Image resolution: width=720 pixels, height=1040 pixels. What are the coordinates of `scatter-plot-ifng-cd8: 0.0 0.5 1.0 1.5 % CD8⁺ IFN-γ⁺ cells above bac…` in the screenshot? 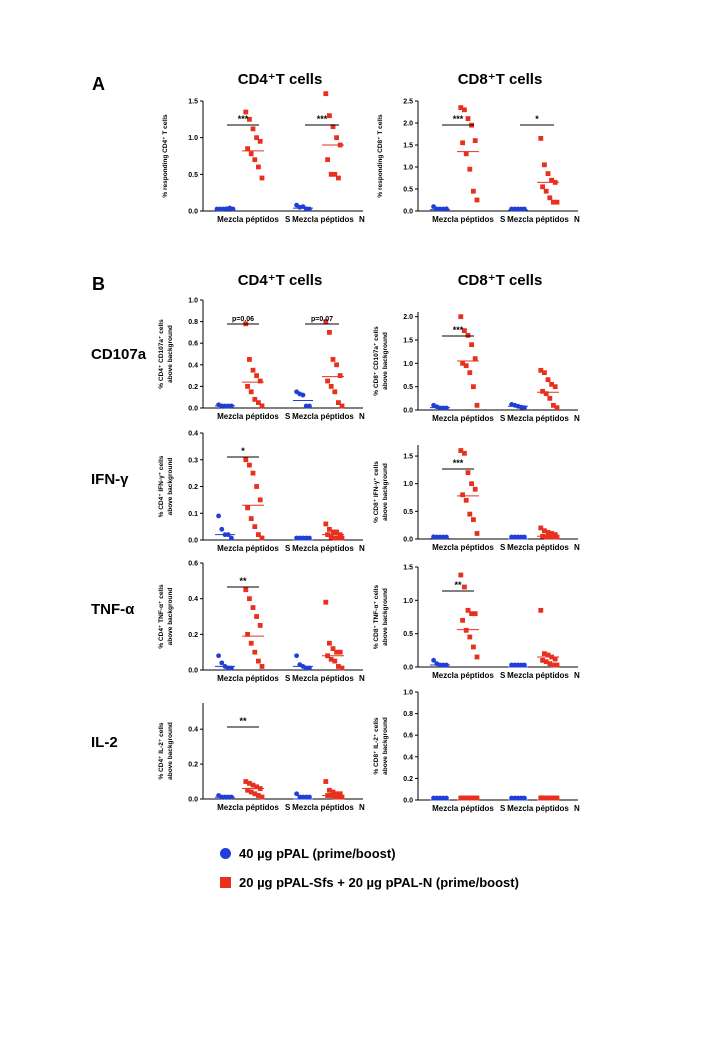 It's located at (476, 498).